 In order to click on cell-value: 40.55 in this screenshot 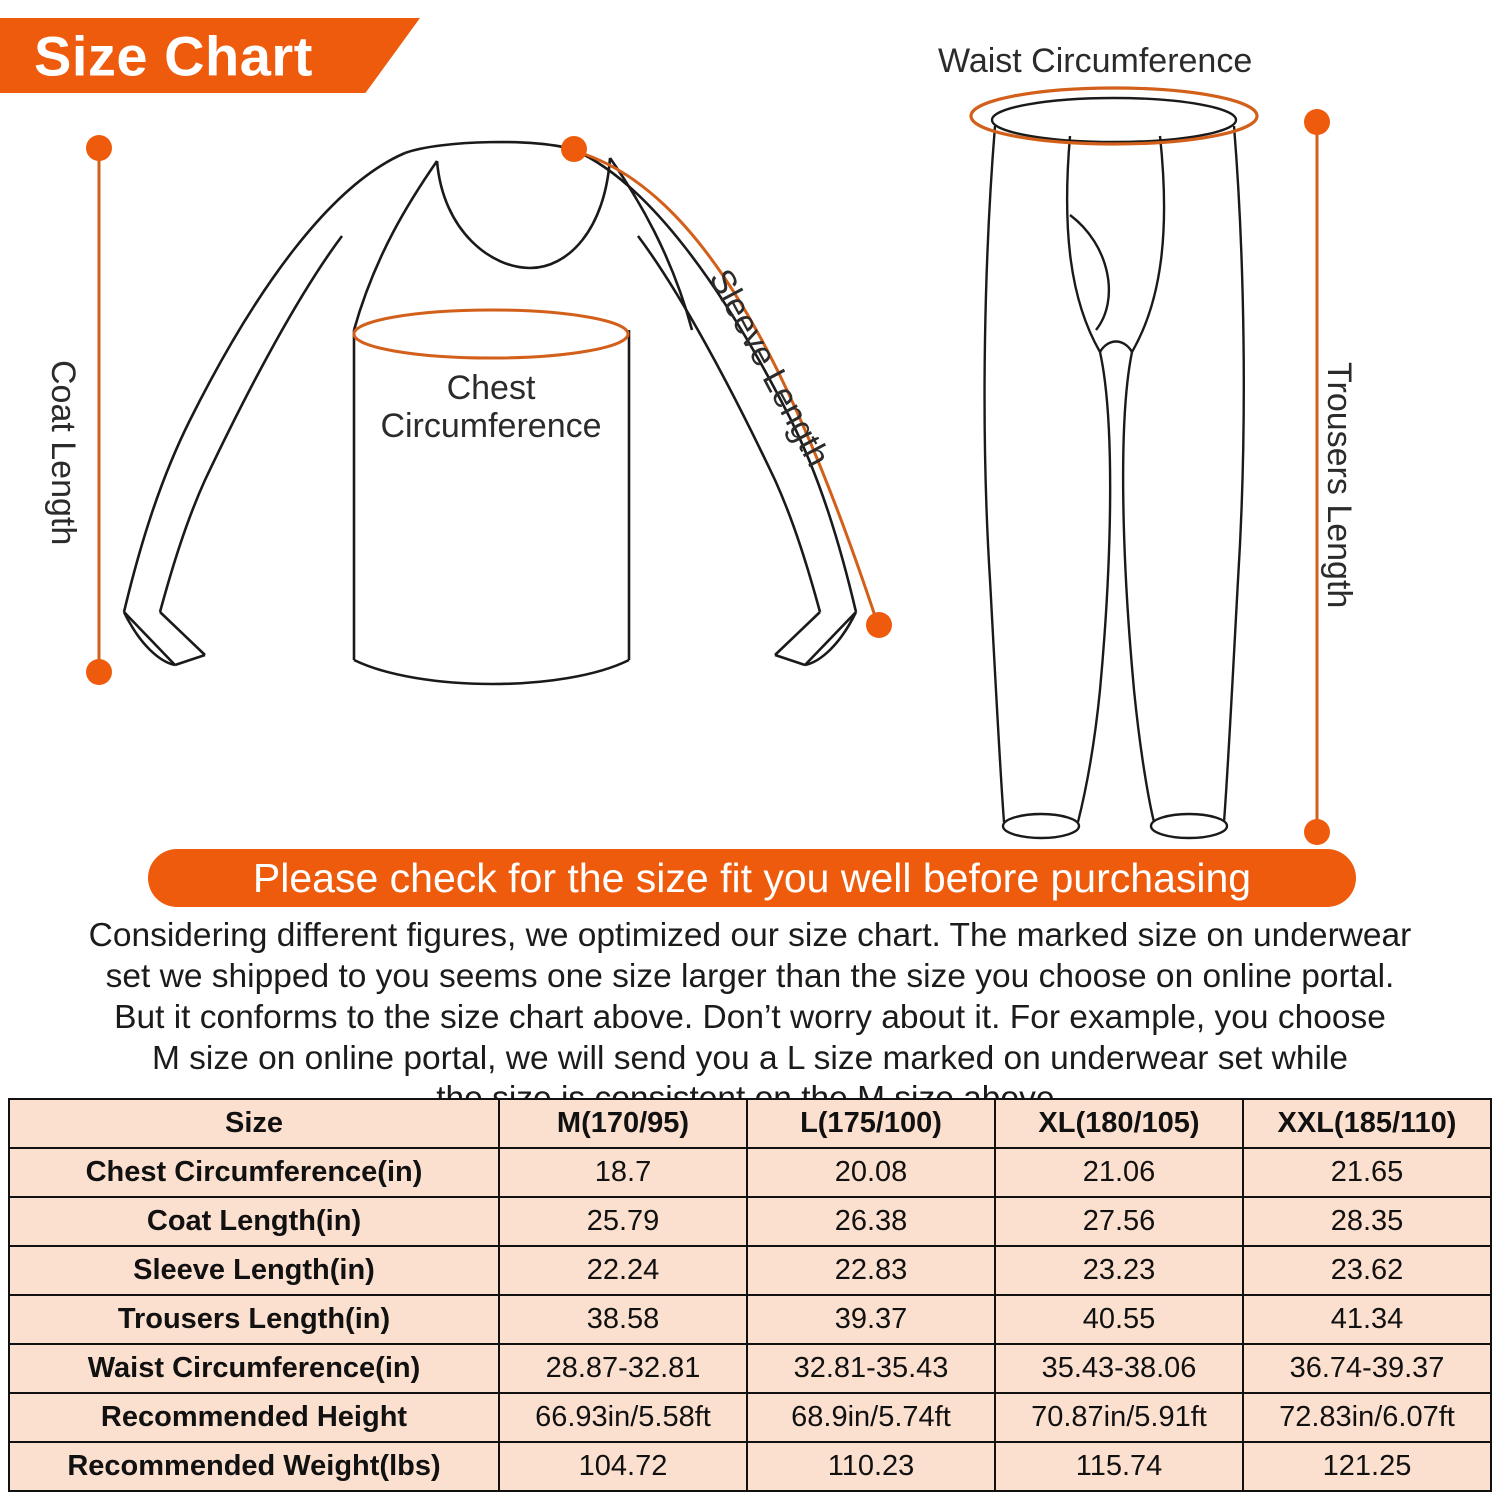, I will do `click(1119, 1319)`.